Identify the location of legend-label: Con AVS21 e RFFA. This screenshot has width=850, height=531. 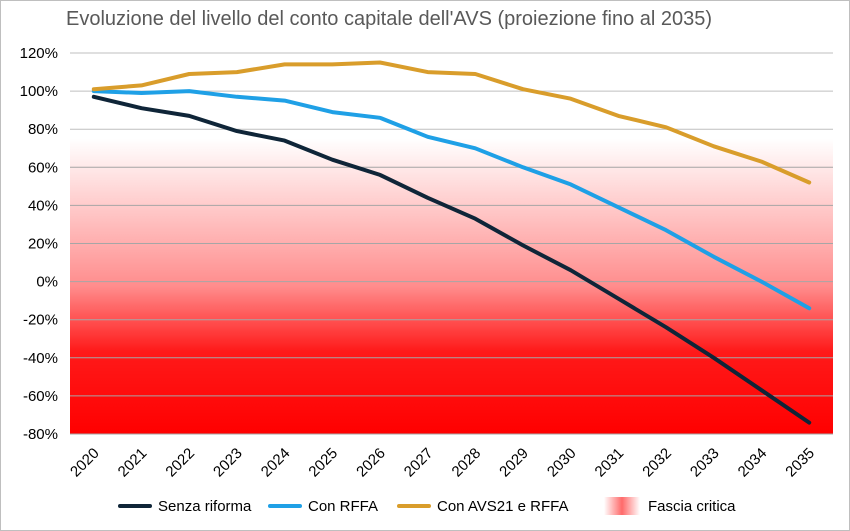
(503, 506).